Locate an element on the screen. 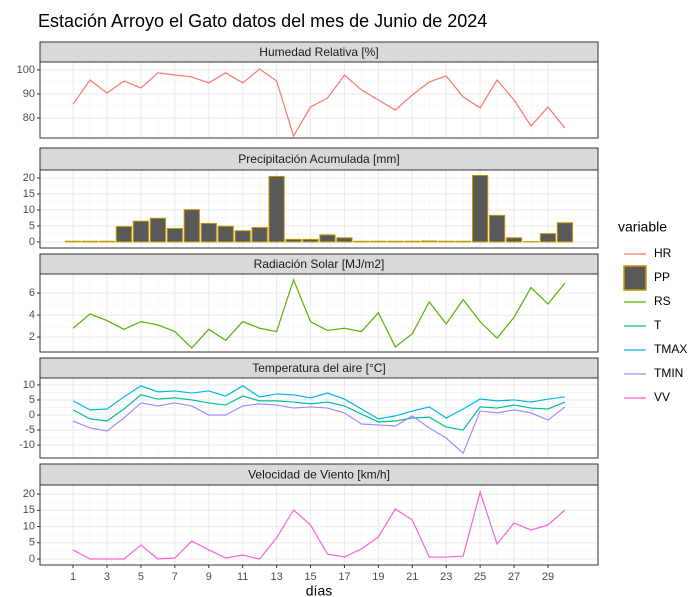 This screenshot has height=597, width=688. x-tick-label: 27 is located at coordinates (514, 577).